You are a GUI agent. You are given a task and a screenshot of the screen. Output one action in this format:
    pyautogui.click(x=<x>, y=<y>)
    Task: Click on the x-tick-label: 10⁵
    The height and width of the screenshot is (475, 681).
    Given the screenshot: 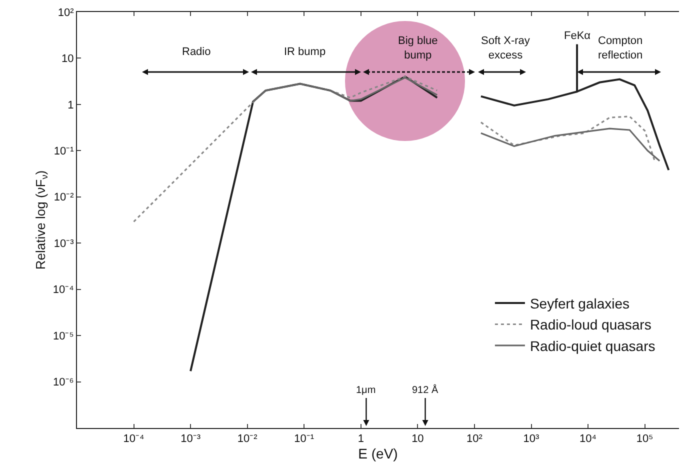 What is the action you would take?
    pyautogui.click(x=645, y=439)
    